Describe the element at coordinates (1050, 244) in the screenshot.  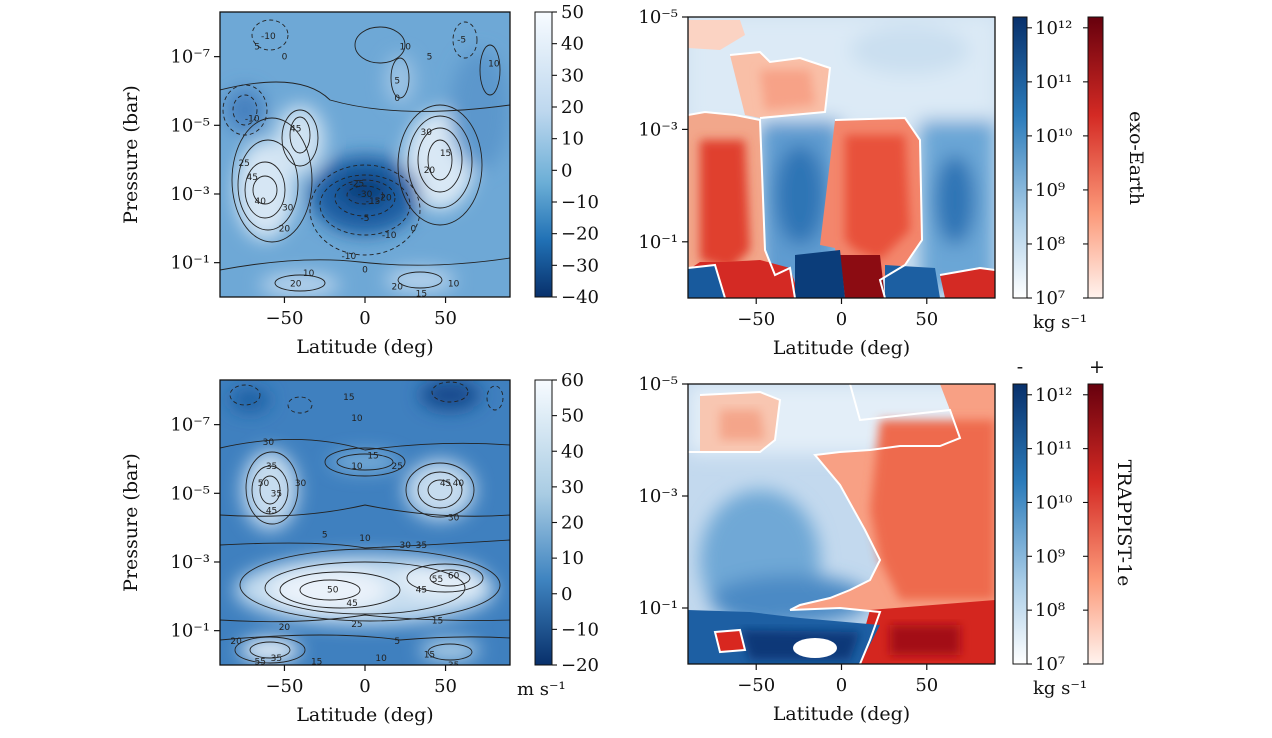
I see `colorbar-tick-label: 10⁸` at that location.